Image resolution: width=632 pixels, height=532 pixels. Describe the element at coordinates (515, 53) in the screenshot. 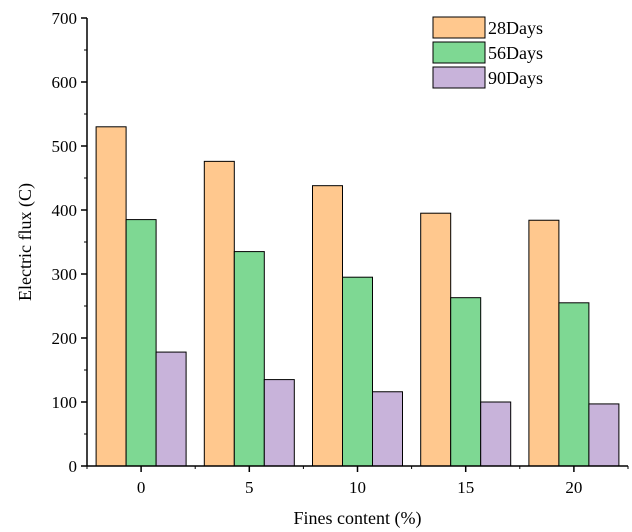

I see `legend-label-56days: 56Days` at that location.